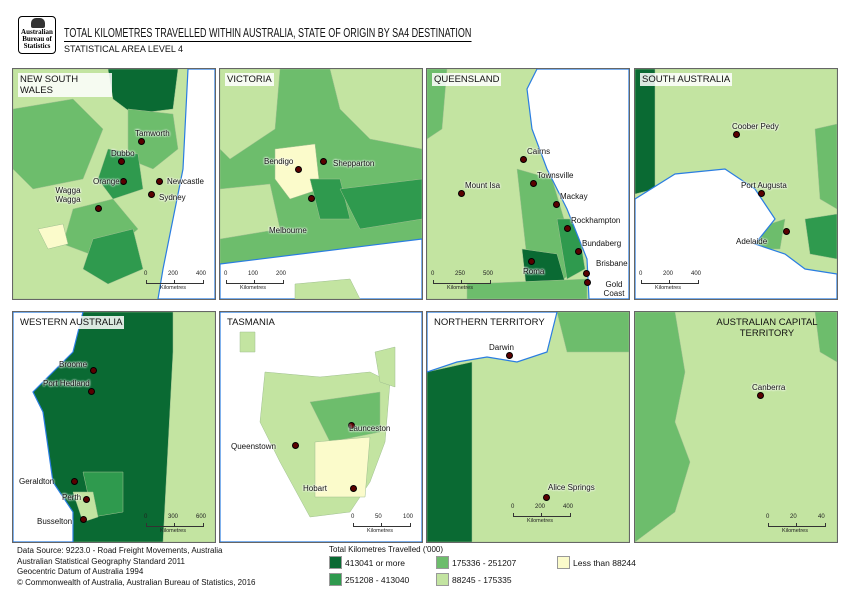 The image size is (849, 601). What do you see at coordinates (185, 181) in the screenshot?
I see `city-label: Newcastle` at bounding box center [185, 181].